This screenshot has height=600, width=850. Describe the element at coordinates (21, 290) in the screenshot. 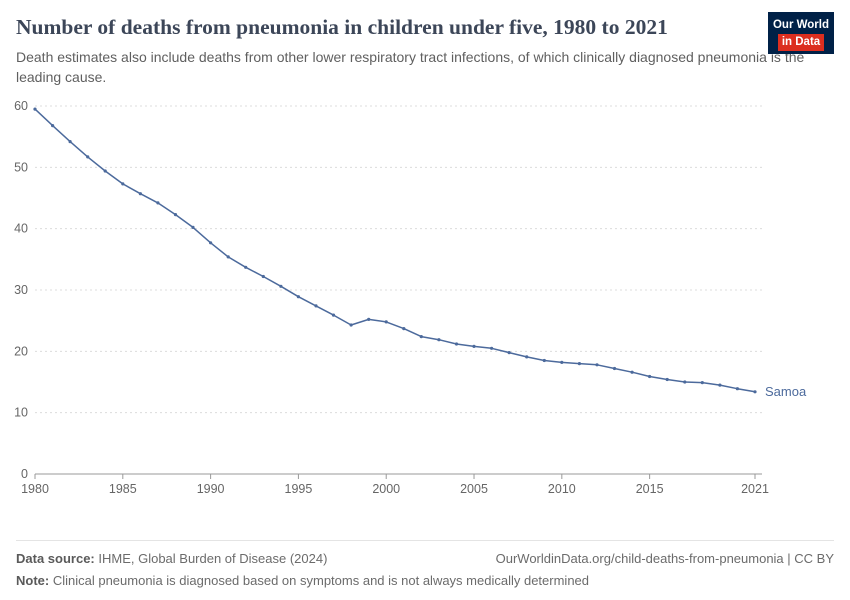

I see `y-tick-label: 30` at that location.